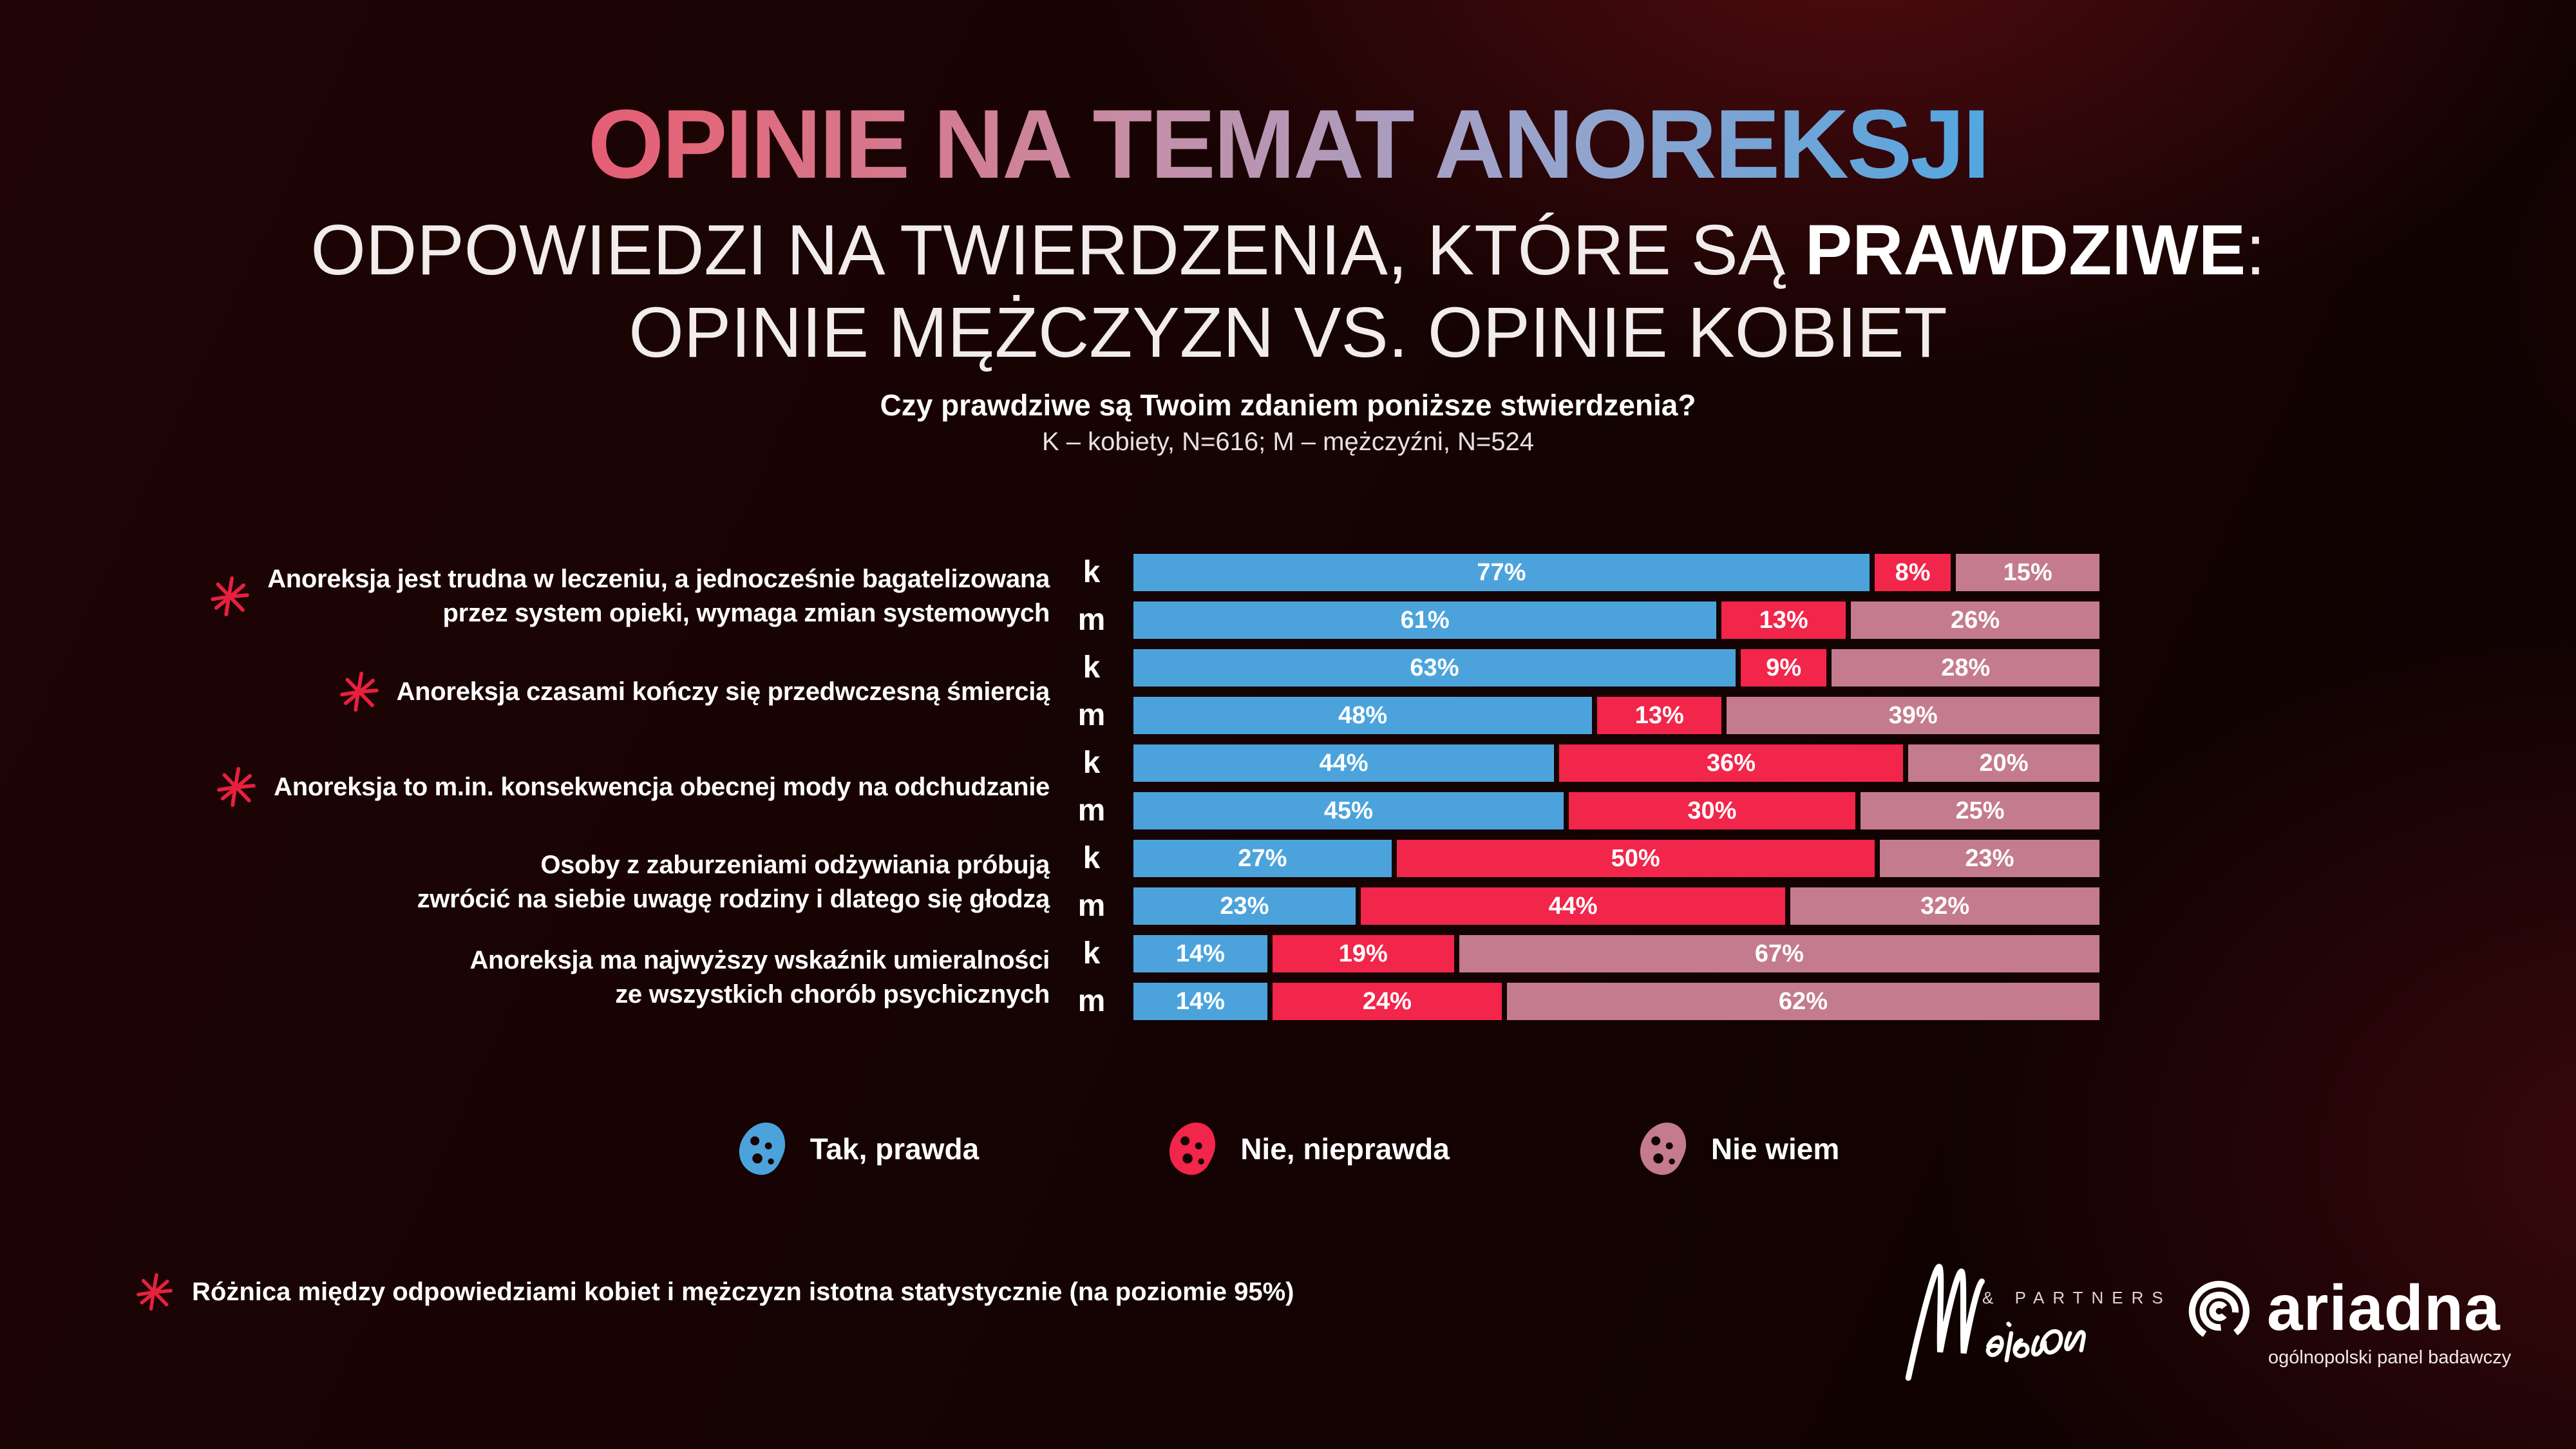 The width and height of the screenshot is (2576, 1449). Describe the element at coordinates (2041, 1322) in the screenshot. I see `maison-logo: & PARTNERS` at that location.